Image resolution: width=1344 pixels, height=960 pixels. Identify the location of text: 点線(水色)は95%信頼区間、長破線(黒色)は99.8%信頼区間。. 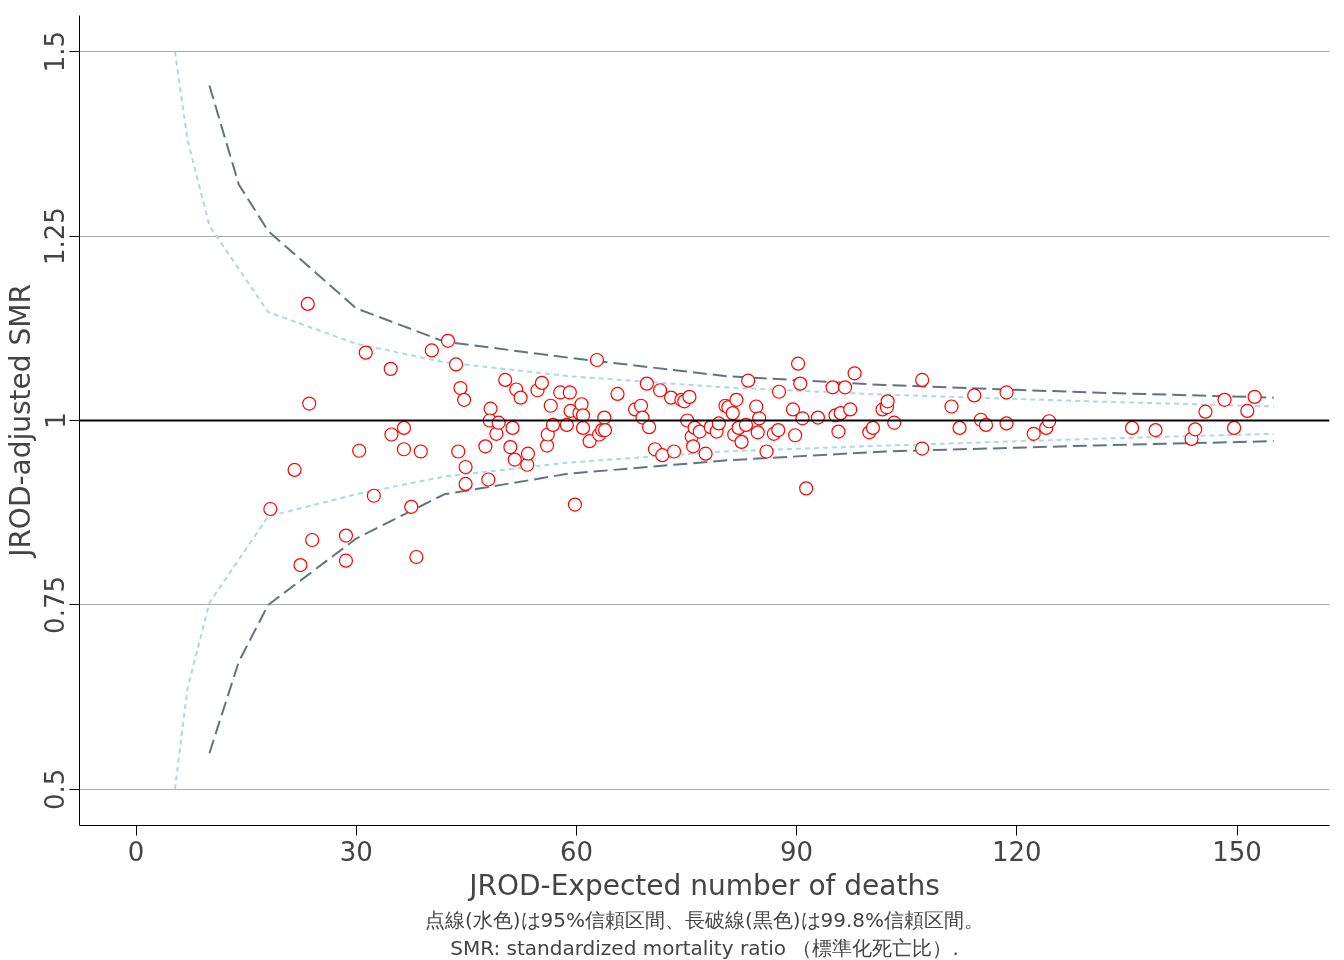
(704, 919).